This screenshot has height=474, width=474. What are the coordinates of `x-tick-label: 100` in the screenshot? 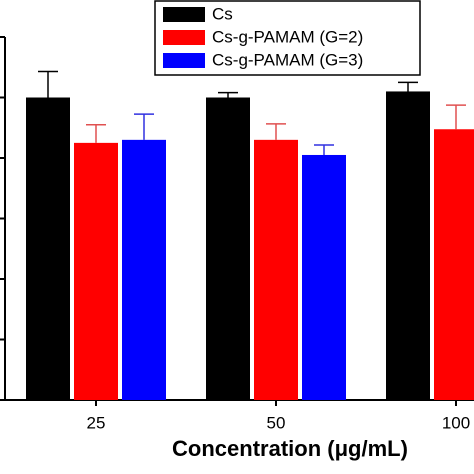 It's located at (456, 422).